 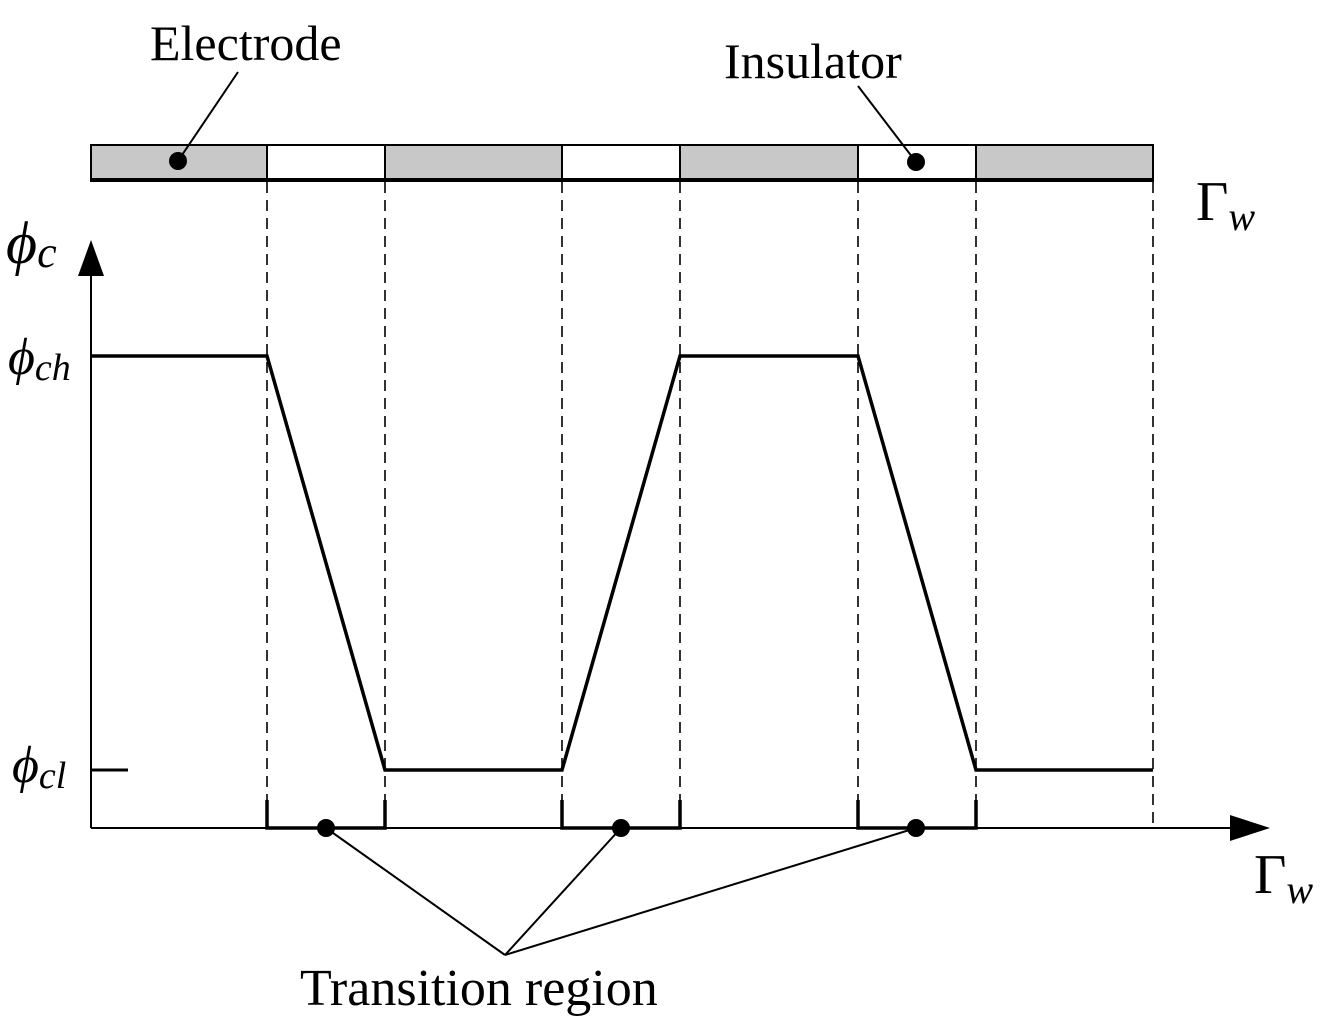 What do you see at coordinates (53, 368) in the screenshot?
I see `phi-ch-sub: ch` at bounding box center [53, 368].